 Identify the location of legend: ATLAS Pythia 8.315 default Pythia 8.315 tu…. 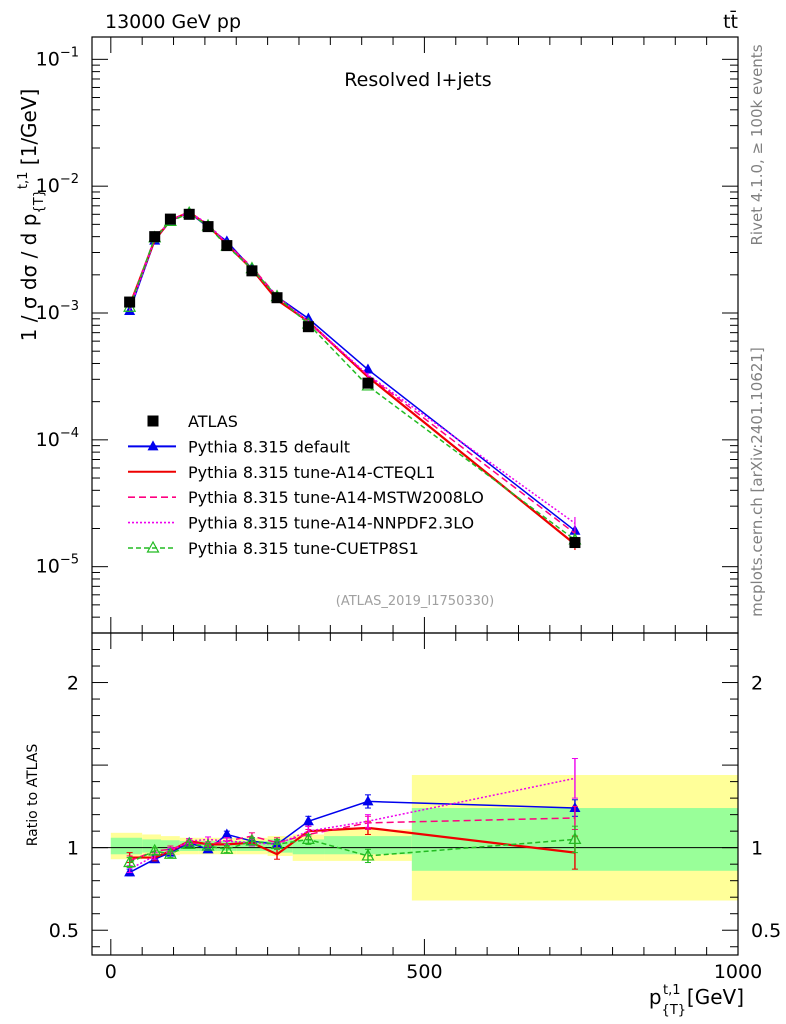
(306, 485).